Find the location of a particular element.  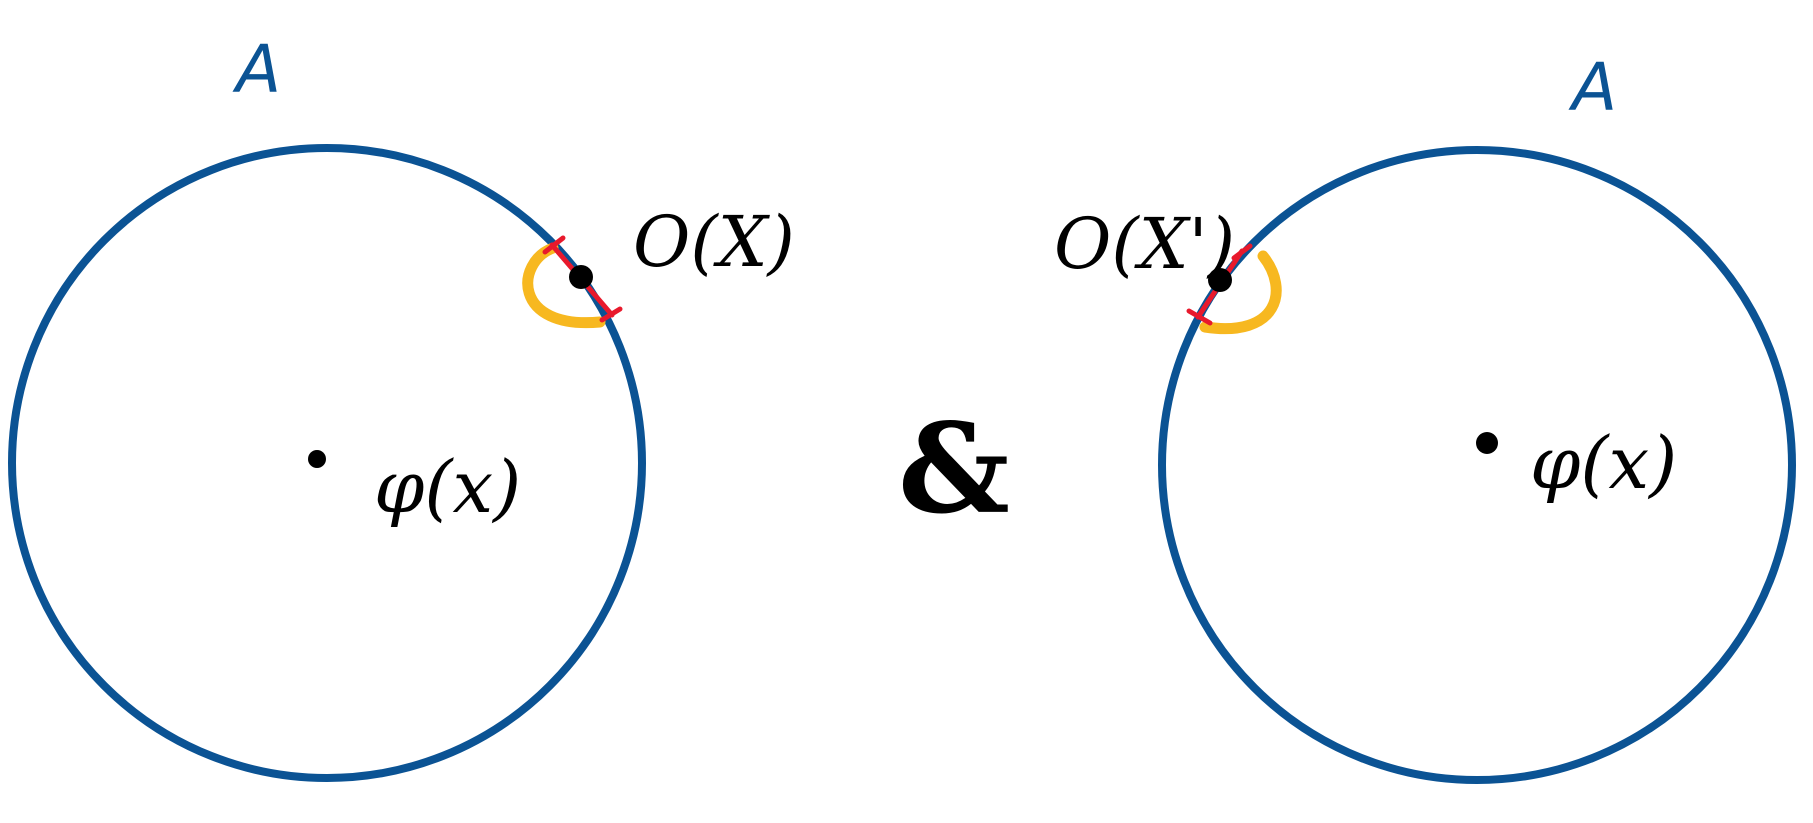

left-neighborhood-arc is located at coordinates (564, 285).